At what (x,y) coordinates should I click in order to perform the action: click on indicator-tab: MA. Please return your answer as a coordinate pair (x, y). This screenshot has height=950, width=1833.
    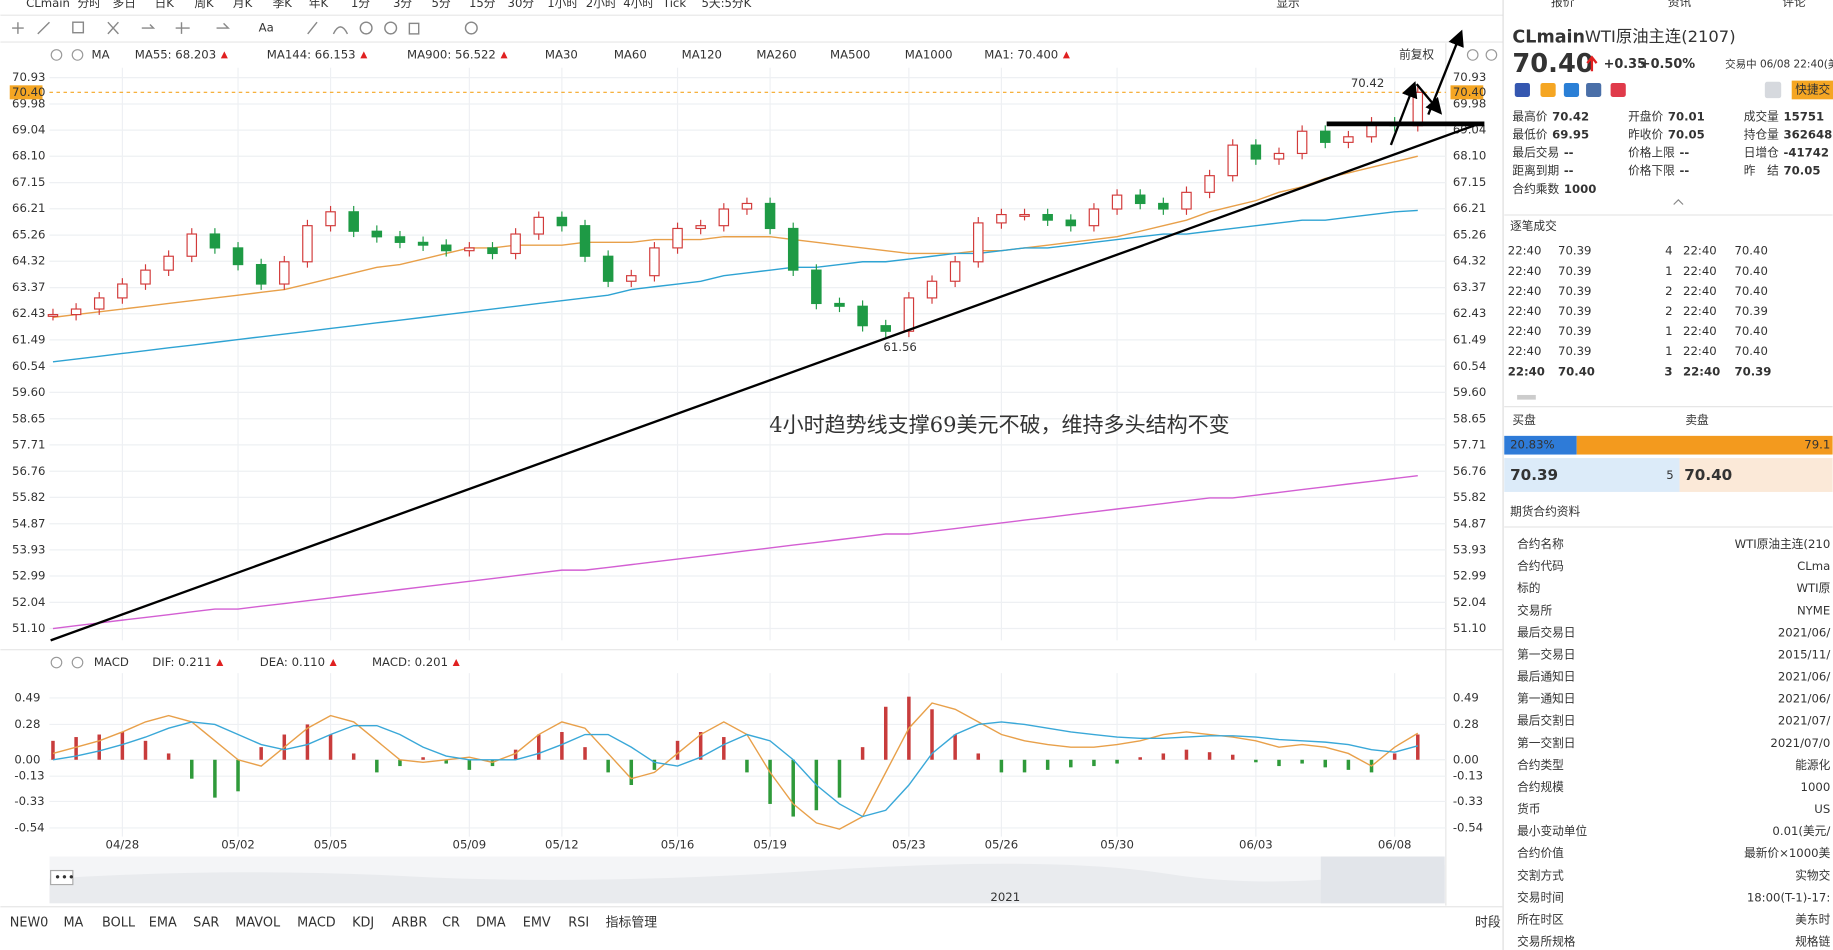
    Looking at the image, I should click on (73, 923).